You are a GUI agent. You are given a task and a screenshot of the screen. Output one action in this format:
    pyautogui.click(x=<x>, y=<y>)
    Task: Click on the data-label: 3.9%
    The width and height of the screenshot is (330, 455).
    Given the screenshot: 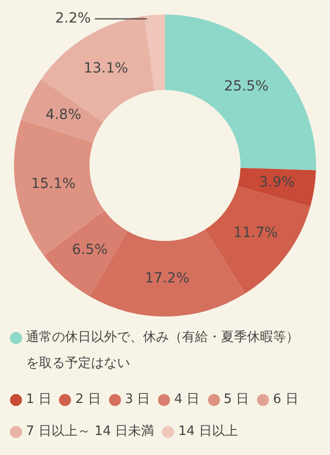 What is the action you would take?
    pyautogui.click(x=277, y=182)
    